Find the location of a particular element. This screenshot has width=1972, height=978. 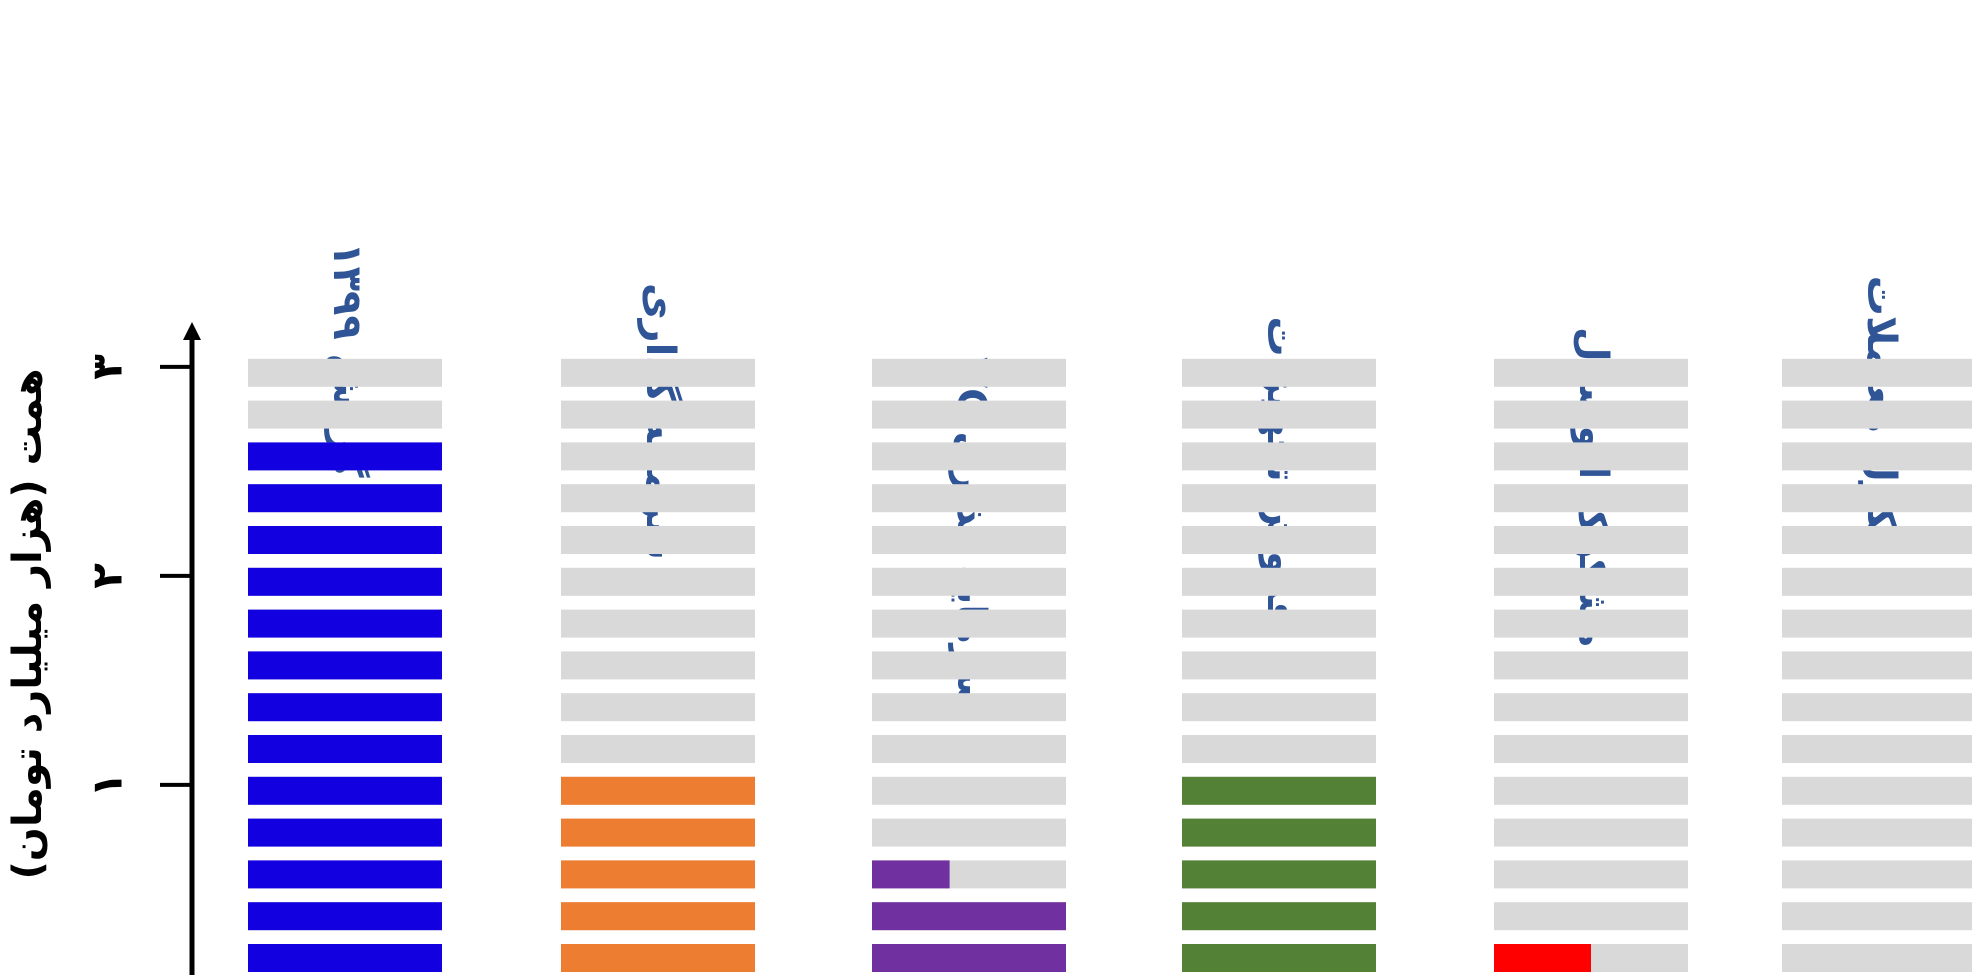

y-tick-label: ۱ is located at coordinates (107, 785).